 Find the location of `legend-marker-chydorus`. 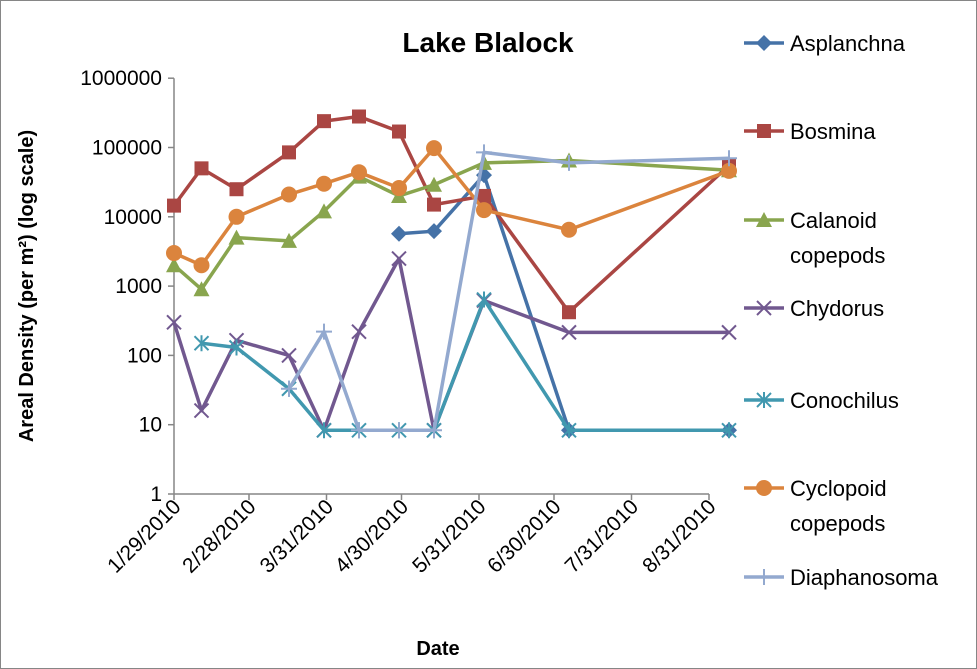

legend-marker-chydorus is located at coordinates (764, 308).